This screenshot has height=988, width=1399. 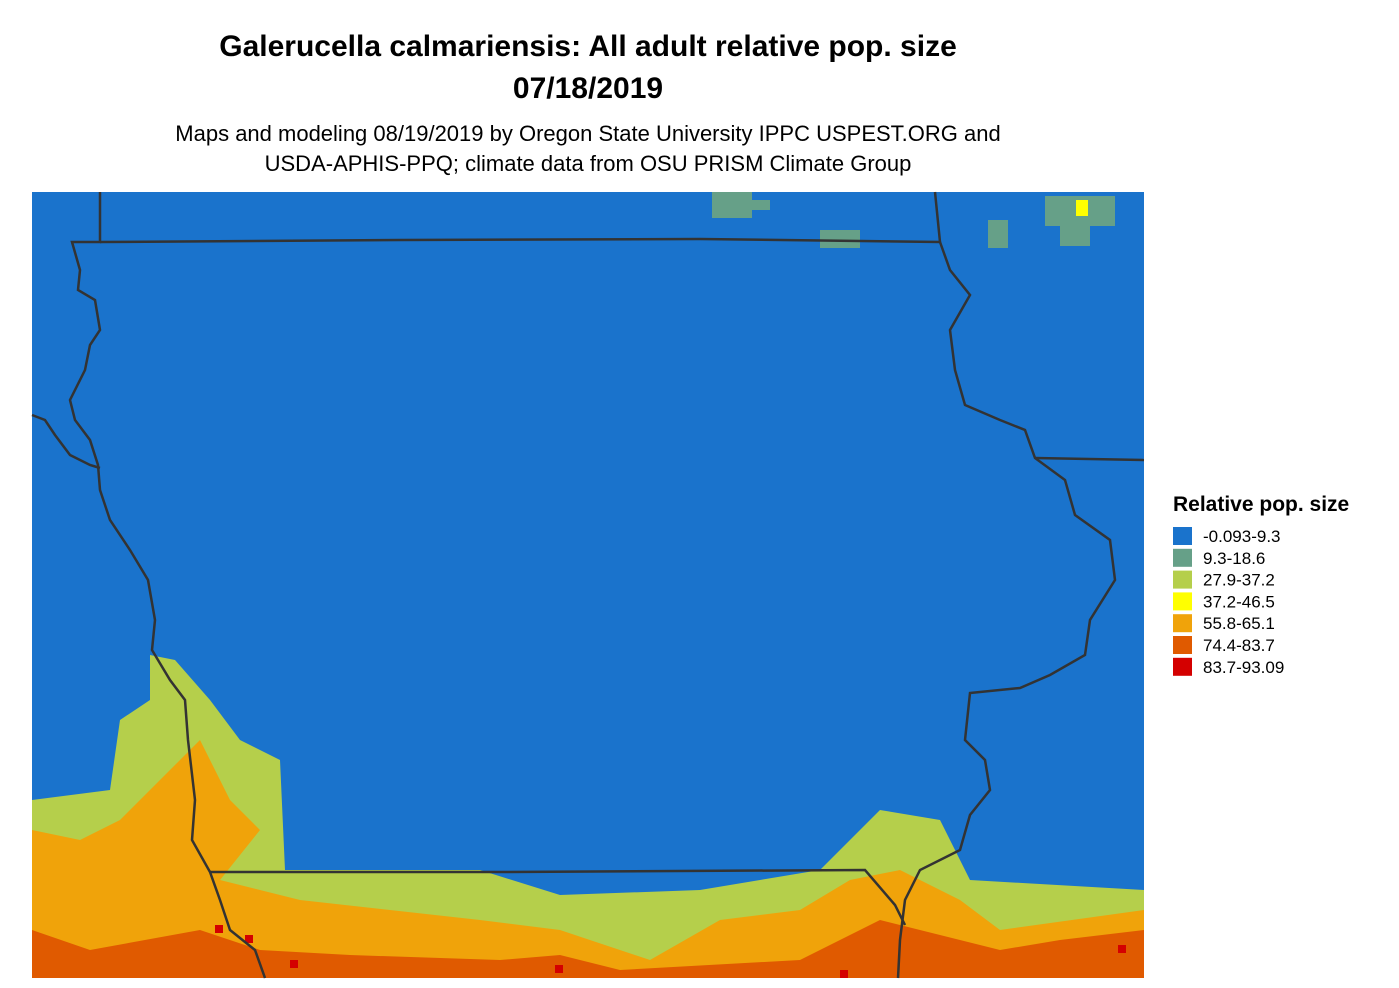 What do you see at coordinates (588, 88) in the screenshot?
I see `title: 07/18/2019` at bounding box center [588, 88].